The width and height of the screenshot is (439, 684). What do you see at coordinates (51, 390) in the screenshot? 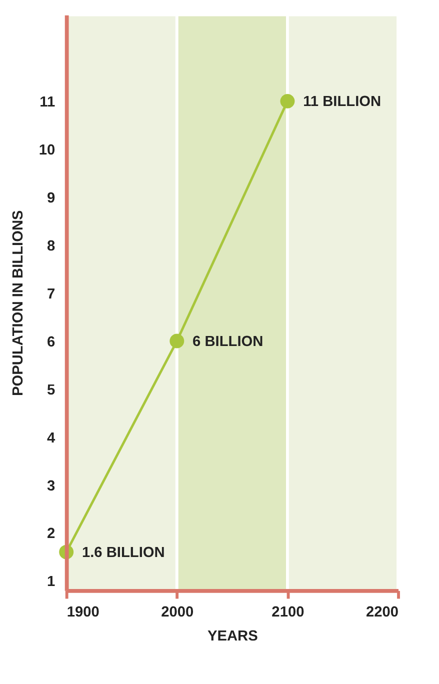
I see `y-tick-label: 5` at bounding box center [51, 390].